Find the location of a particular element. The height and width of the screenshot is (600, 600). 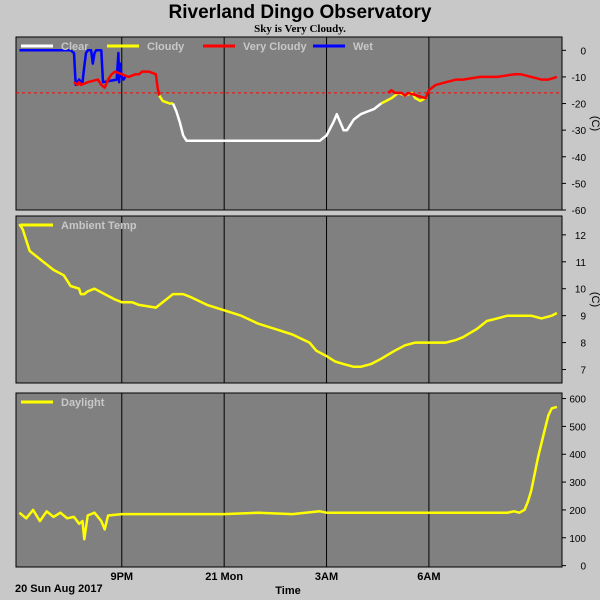

legend-label: Clear is located at coordinates (75, 47).